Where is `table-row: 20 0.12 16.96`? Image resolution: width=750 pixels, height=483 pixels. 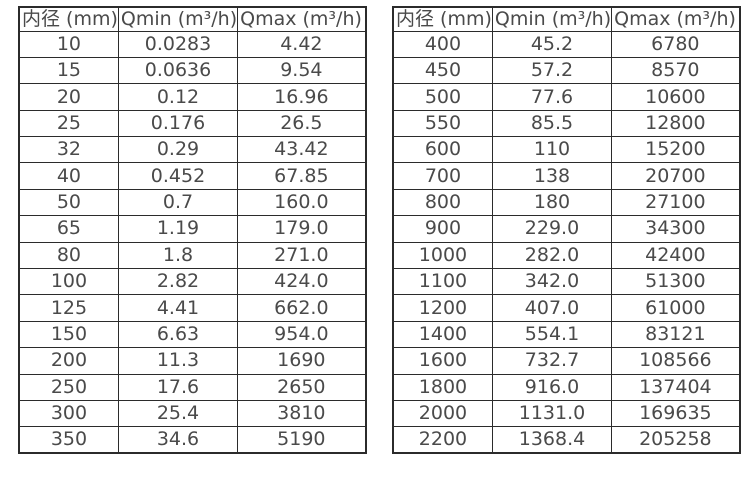 table-row: 20 0.12 16.96 is located at coordinates (192, 97).